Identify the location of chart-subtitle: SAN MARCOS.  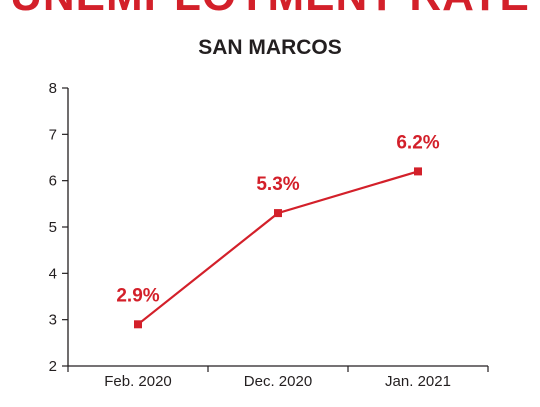
(270, 47).